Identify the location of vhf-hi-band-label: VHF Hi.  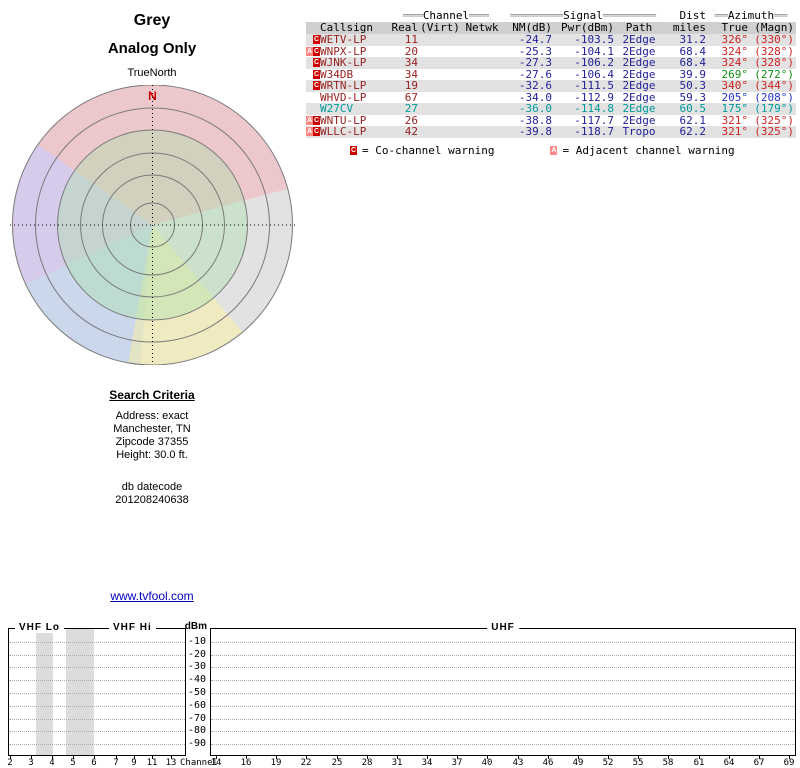
(132, 627).